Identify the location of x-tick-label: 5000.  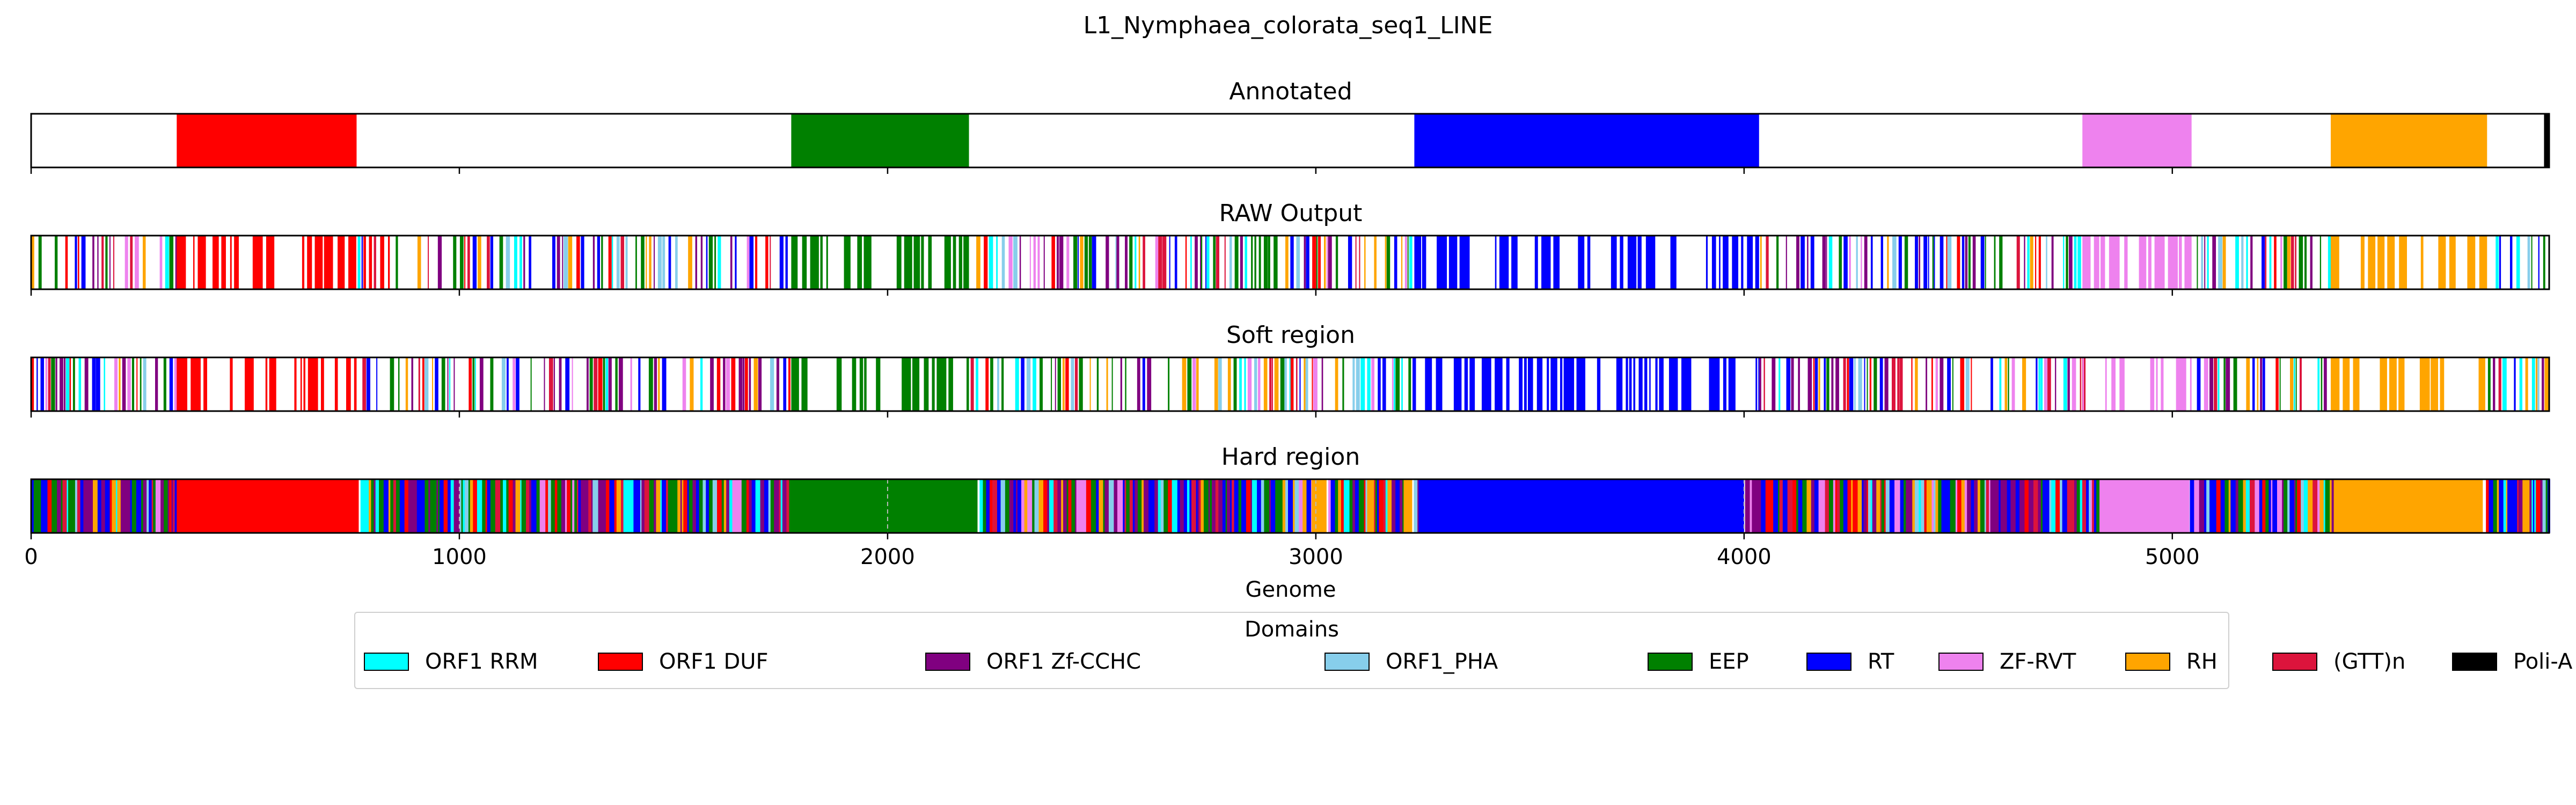
(2172, 557).